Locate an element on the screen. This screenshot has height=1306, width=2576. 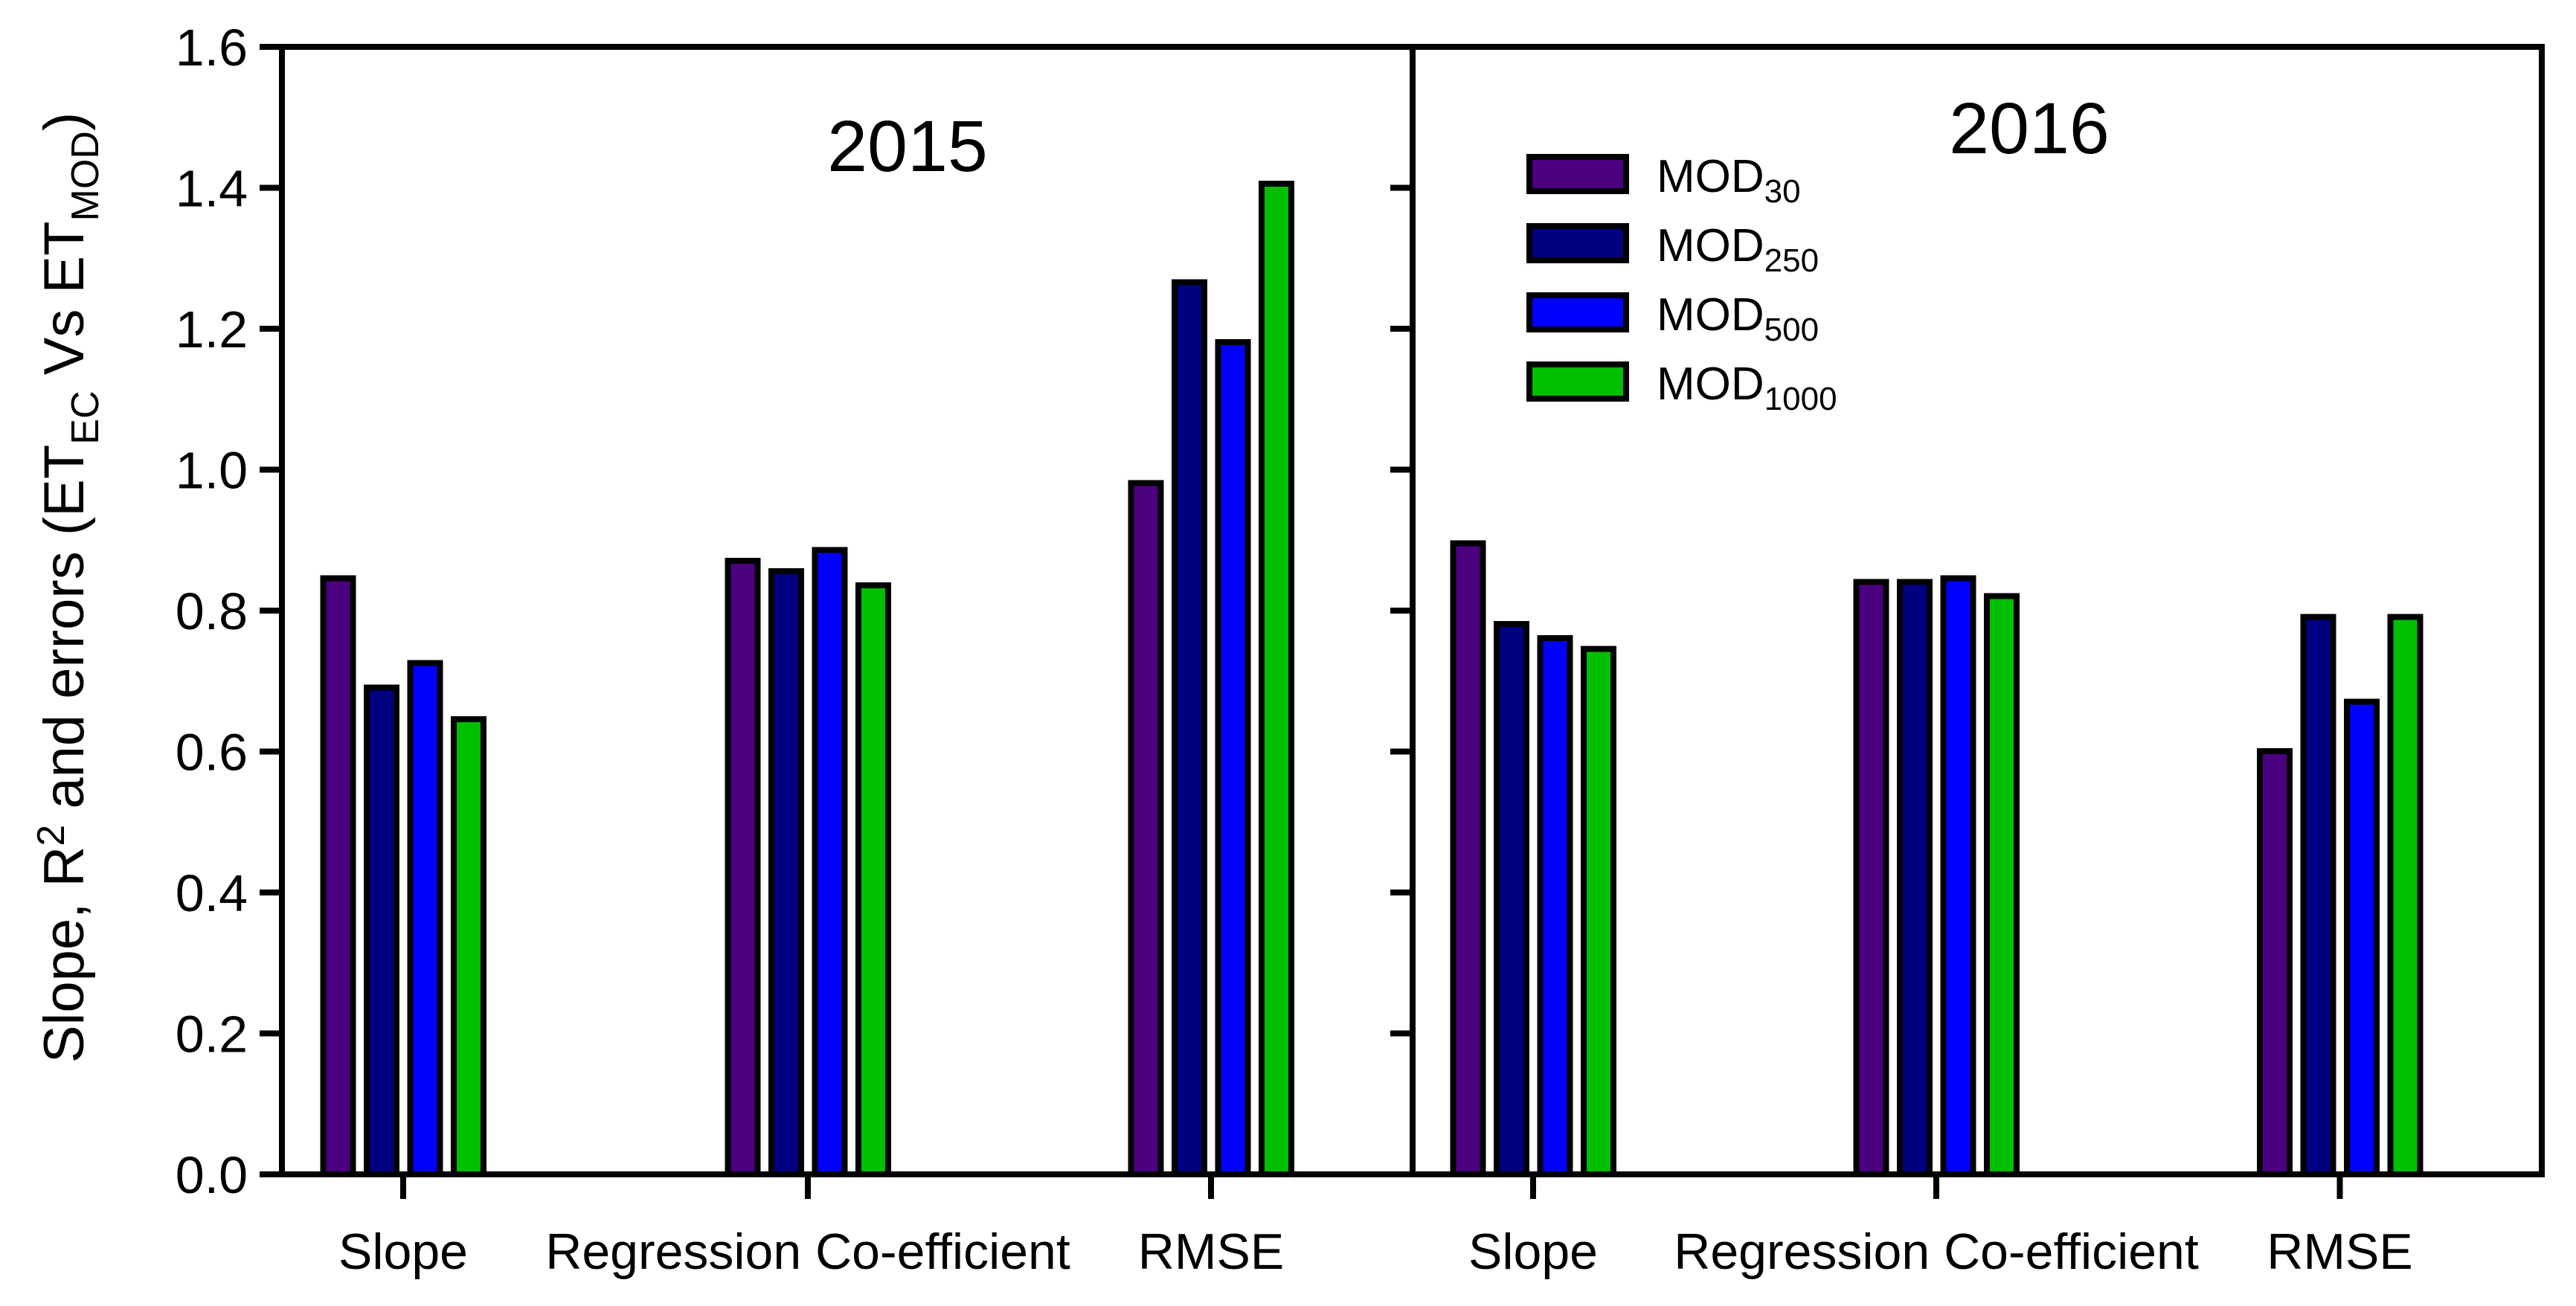
legend-label-MOD250: MOD250 is located at coordinates (1738, 249).